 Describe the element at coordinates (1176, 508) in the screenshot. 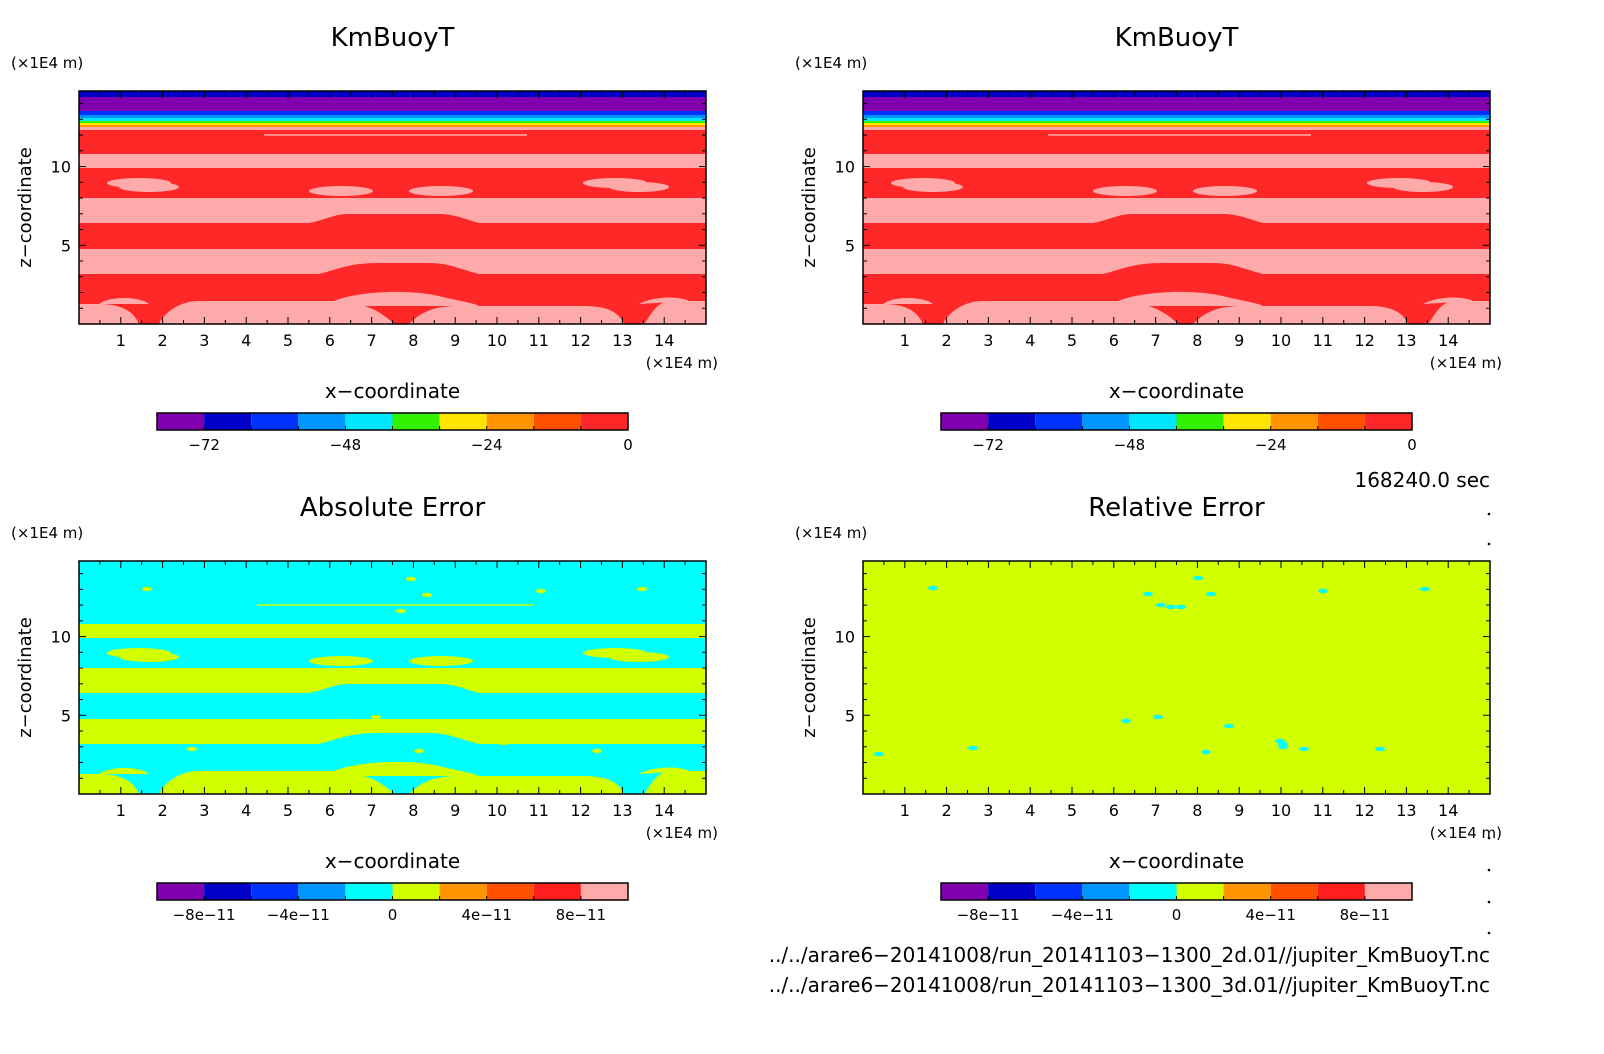

I see `panel-title: Relative Error` at that location.